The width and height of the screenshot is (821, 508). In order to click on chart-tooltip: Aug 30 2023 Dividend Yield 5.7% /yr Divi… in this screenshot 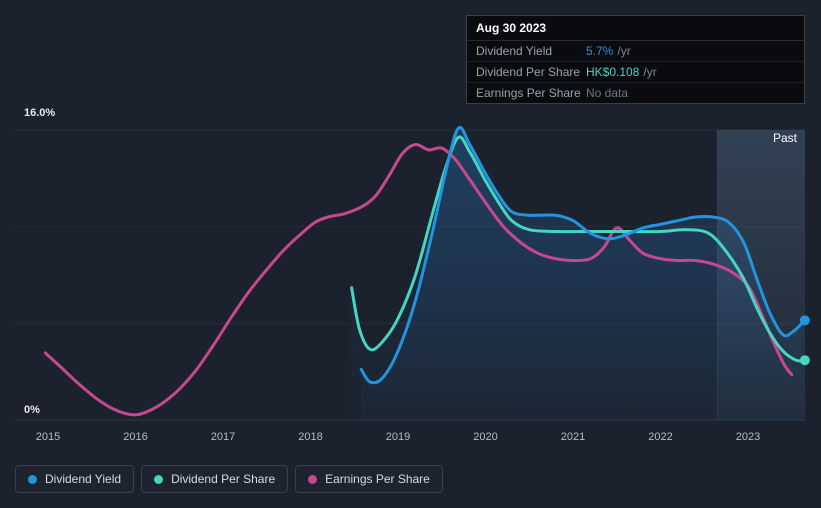, I will do `click(635, 59)`.